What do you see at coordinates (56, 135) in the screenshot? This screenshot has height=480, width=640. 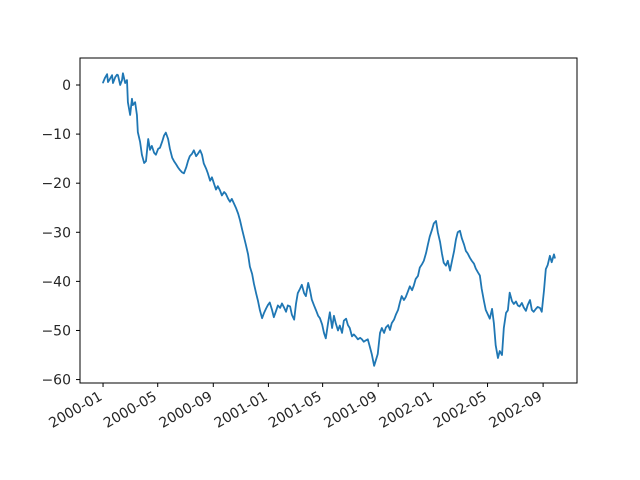 I see `y-tick-label: −10` at bounding box center [56, 135].